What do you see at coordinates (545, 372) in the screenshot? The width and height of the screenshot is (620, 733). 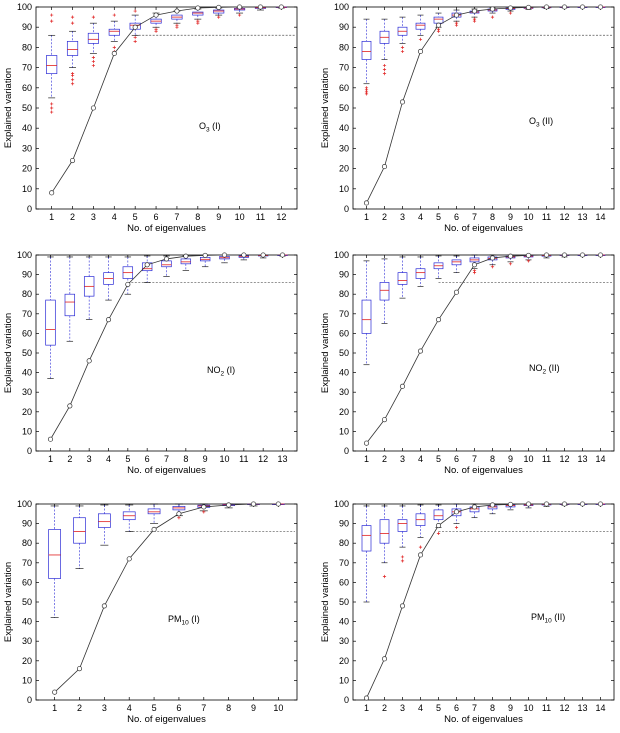 I see `panel-label-sub: 2` at bounding box center [545, 372].